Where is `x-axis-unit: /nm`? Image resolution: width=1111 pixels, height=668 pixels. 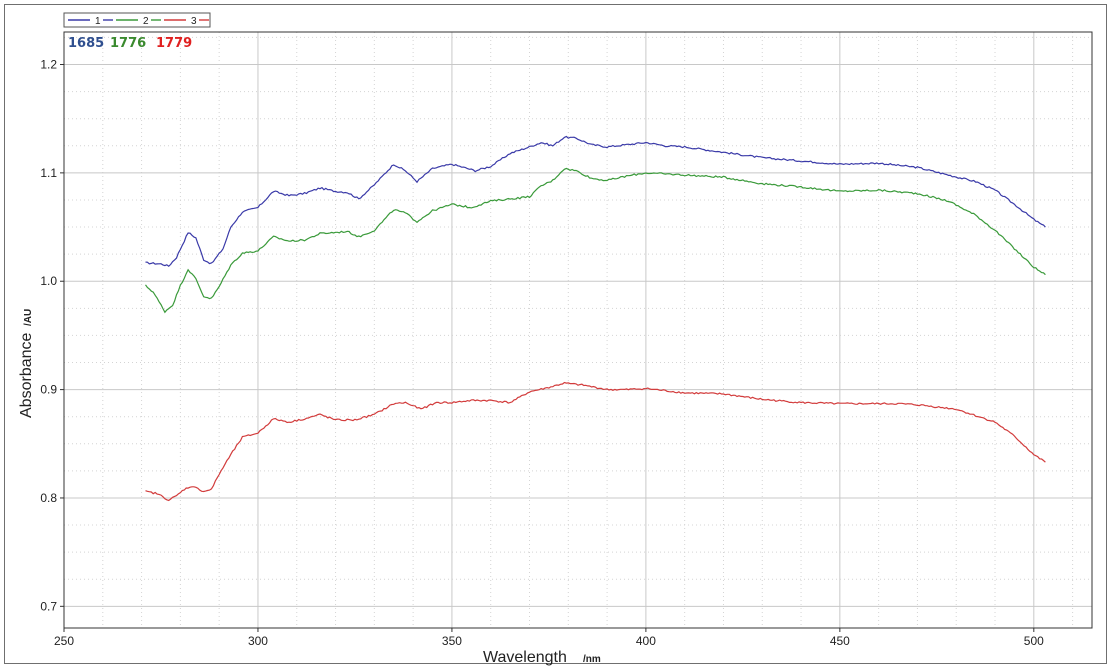
x-axis-unit: /nm is located at coordinates (592, 659).